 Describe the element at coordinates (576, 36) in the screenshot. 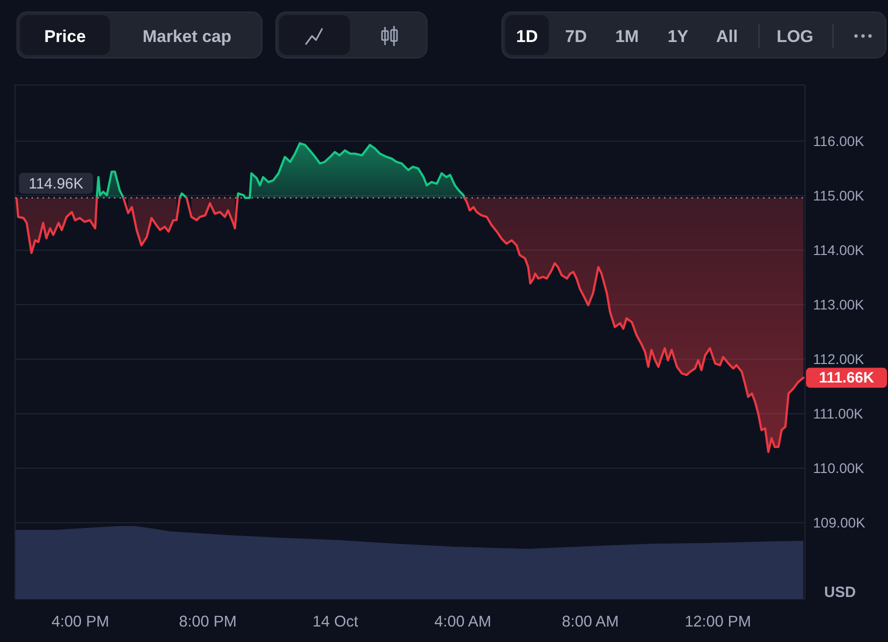

I see `text: 7D` at that location.